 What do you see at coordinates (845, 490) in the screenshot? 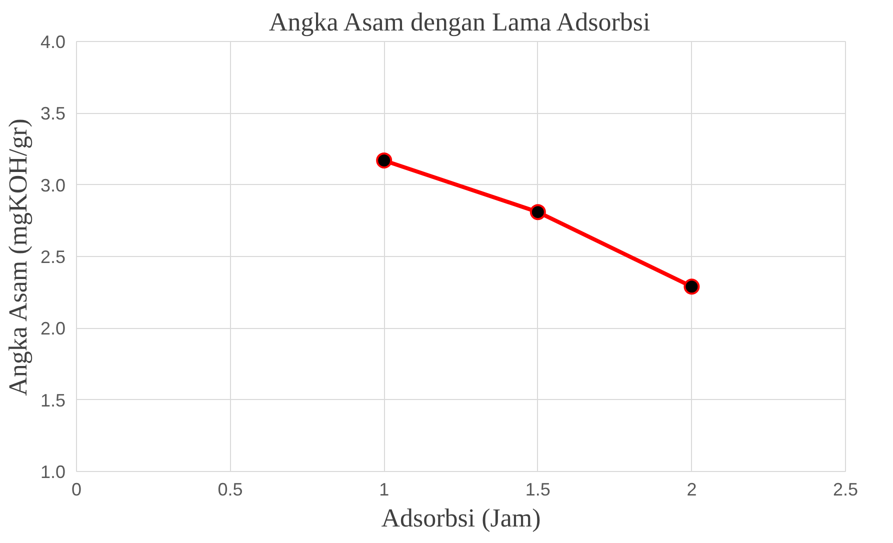
I see `x-tick-label: 2.5` at bounding box center [845, 490].